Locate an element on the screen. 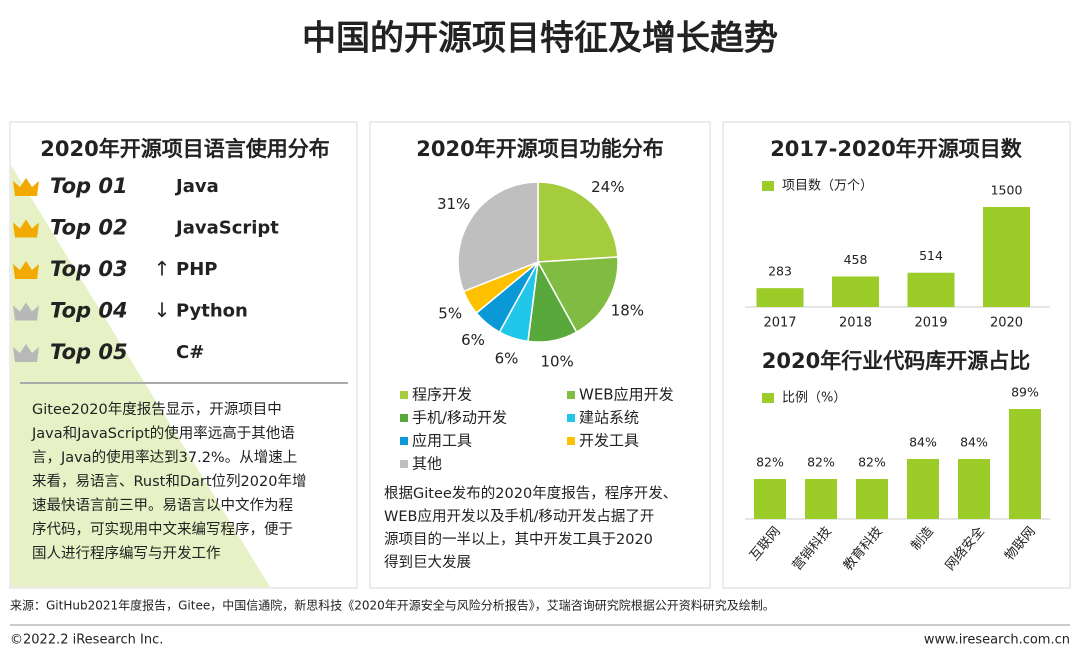 This screenshot has width=1080, height=660. legend-label: 开发工具 is located at coordinates (609, 441).